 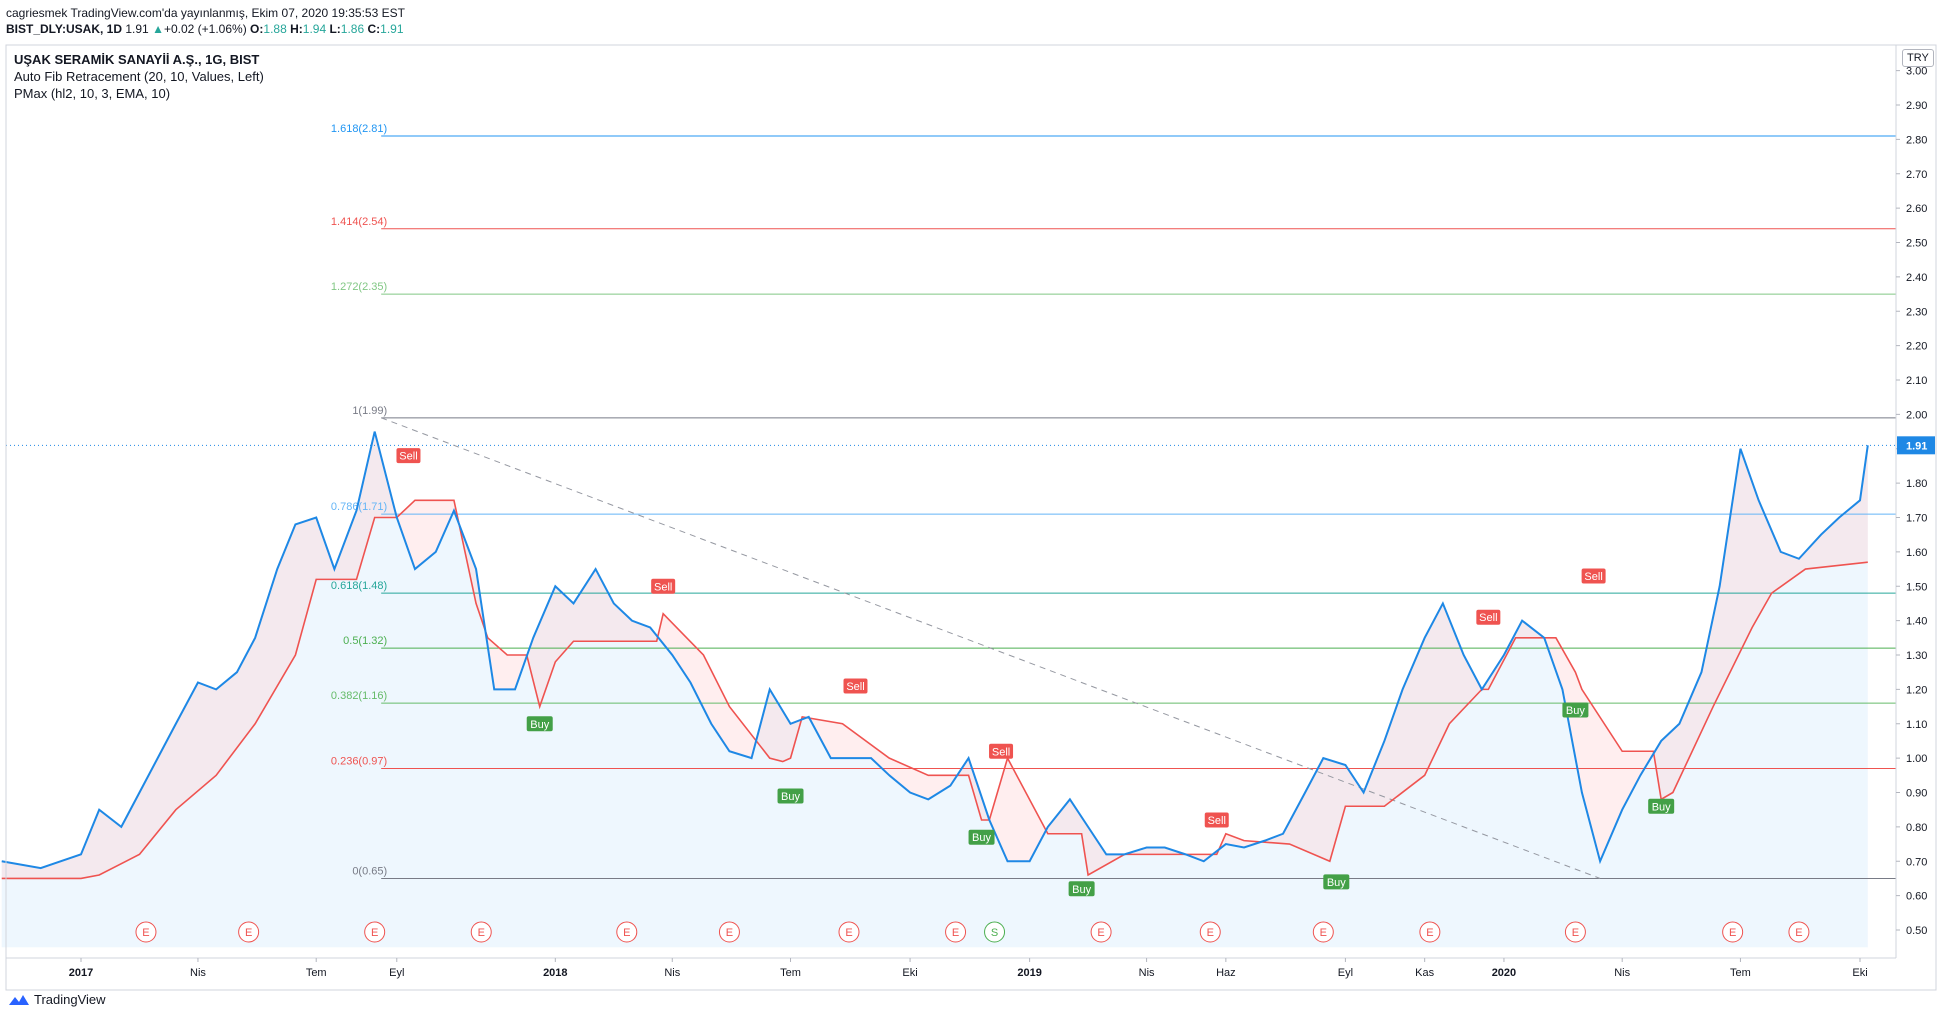 What do you see at coordinates (1740, 973) in the screenshot?
I see `x-tick-label: Tem` at bounding box center [1740, 973].